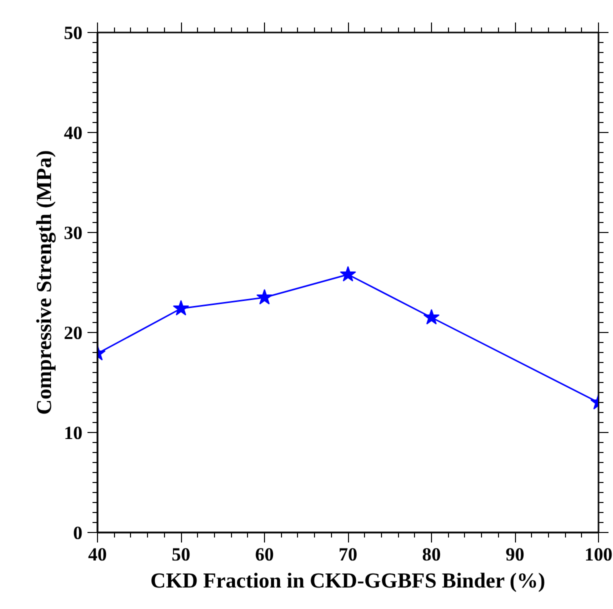 The height and width of the screenshot is (609, 613). What do you see at coordinates (44, 282) in the screenshot?
I see `y-axis-title: Compressive Strength (MPa)` at bounding box center [44, 282].